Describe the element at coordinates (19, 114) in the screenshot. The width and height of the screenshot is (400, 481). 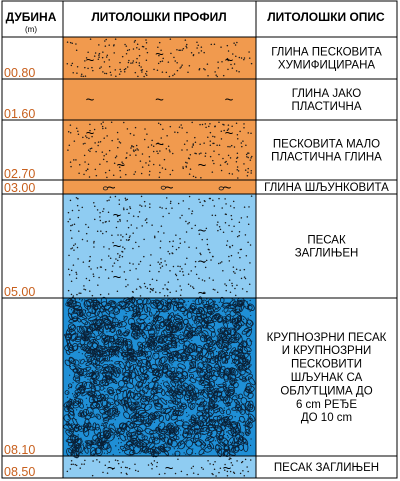
I see `depth-label: 01.60` at that location.